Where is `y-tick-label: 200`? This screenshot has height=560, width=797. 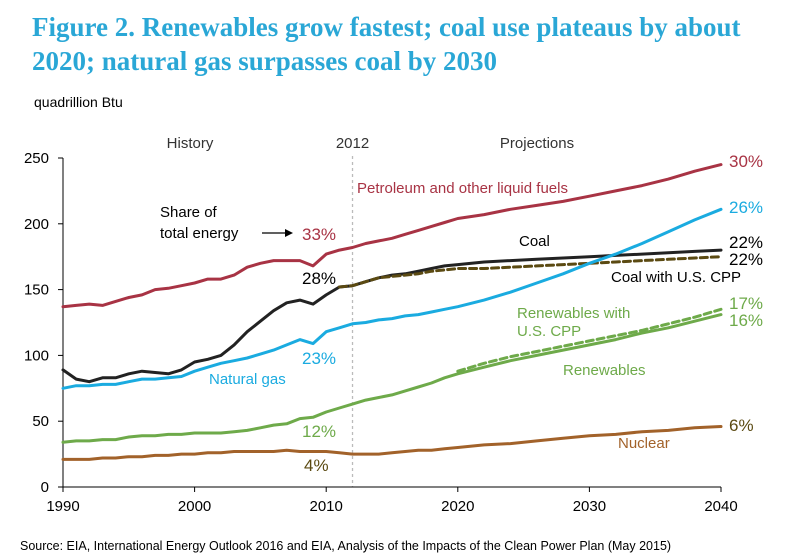 y-tick-label: 200 is located at coordinates (36, 224).